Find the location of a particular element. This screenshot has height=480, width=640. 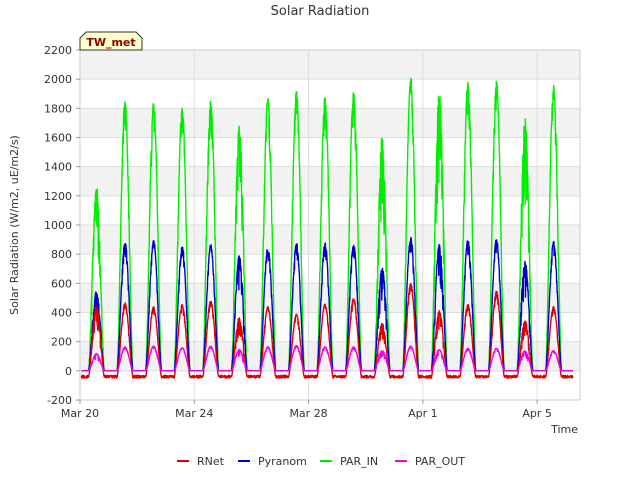

legend-entry: PAR_OUT is located at coordinates (430, 461).